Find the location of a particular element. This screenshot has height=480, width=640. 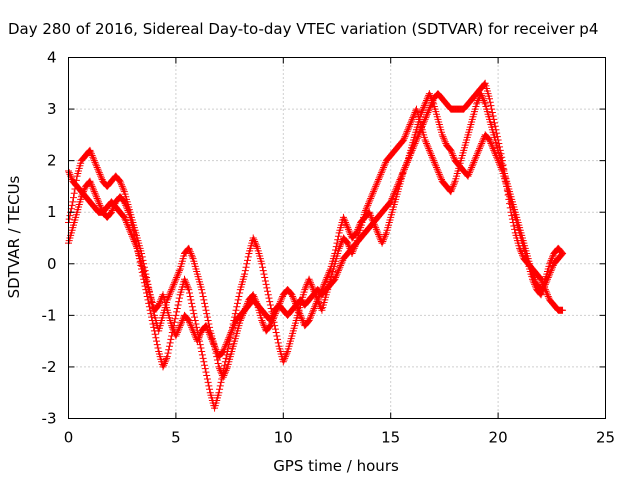

x-tick-label: 20 is located at coordinates (498, 438).